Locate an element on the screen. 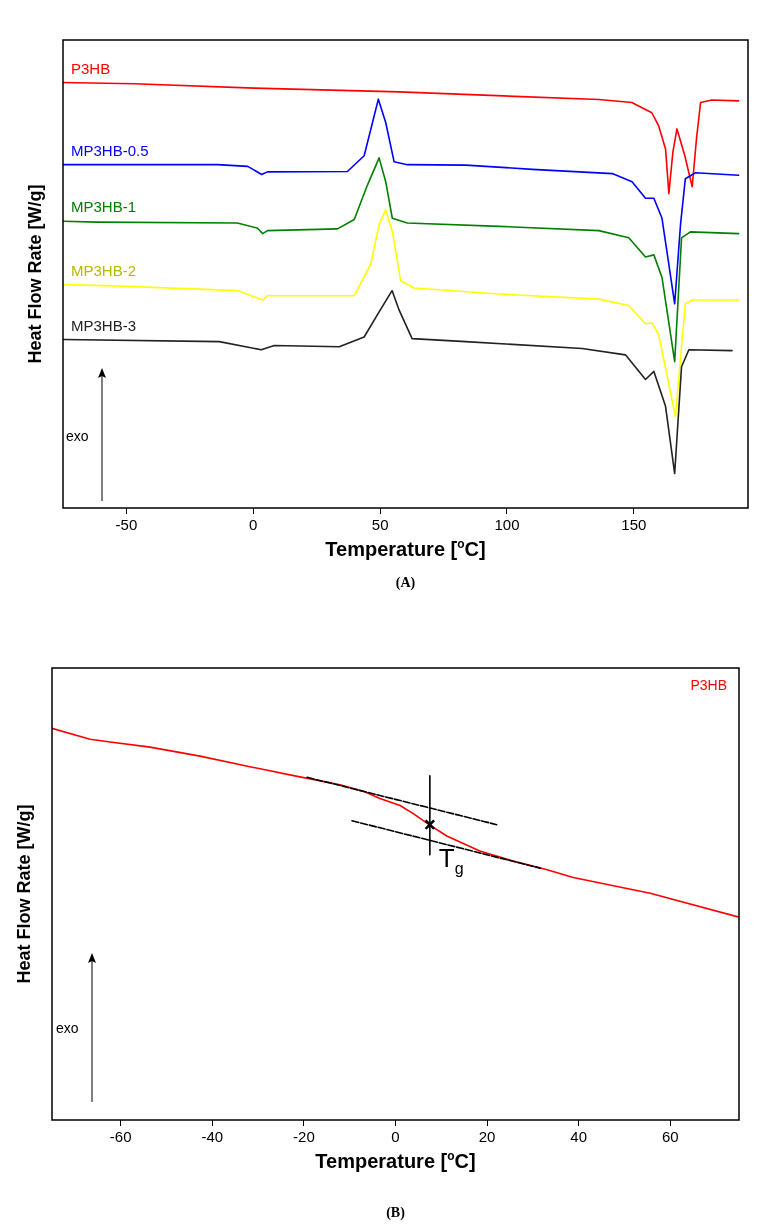 The height and width of the screenshot is (1225, 765). text: (A) is located at coordinates (405, 583).